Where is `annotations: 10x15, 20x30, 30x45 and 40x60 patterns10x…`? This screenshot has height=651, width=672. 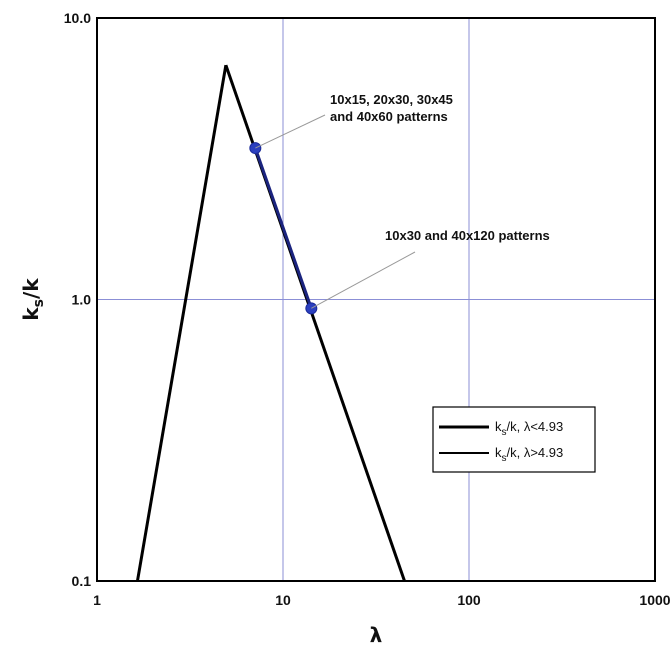
annotations: 10x15, 20x30, 30x45 and 40x60 patterns10x… is located at coordinates (402, 200).